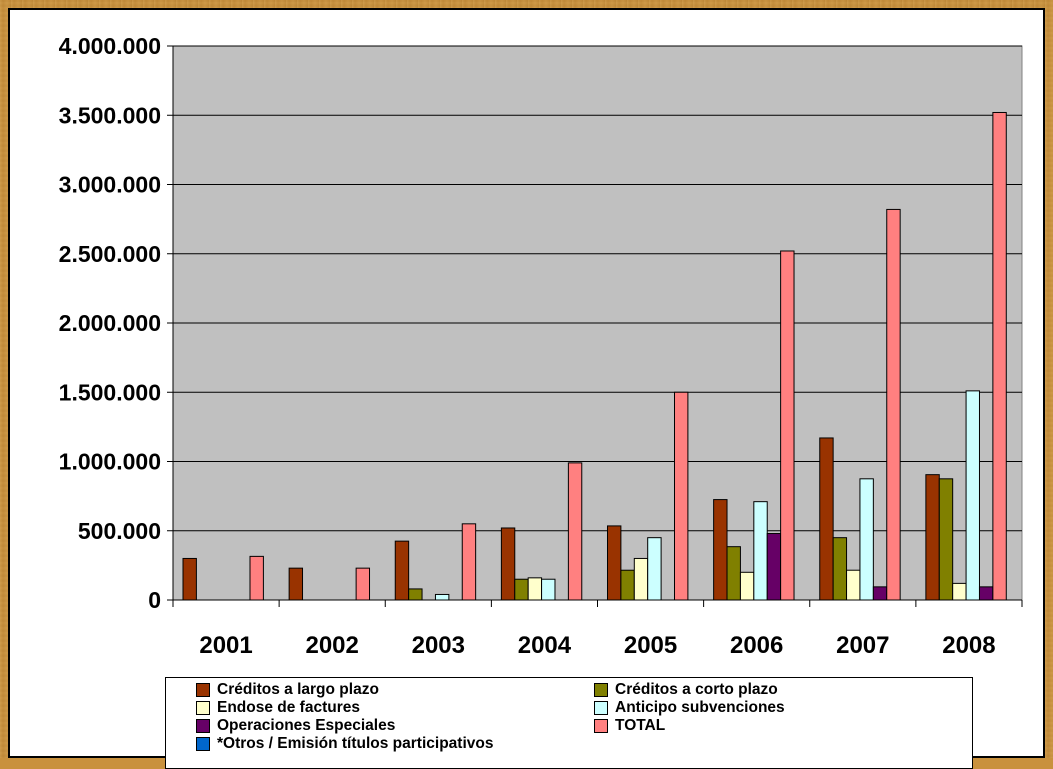 This screenshot has height=769, width=1053. I want to click on bar-2007-operaciones-especiales, so click(880, 593).